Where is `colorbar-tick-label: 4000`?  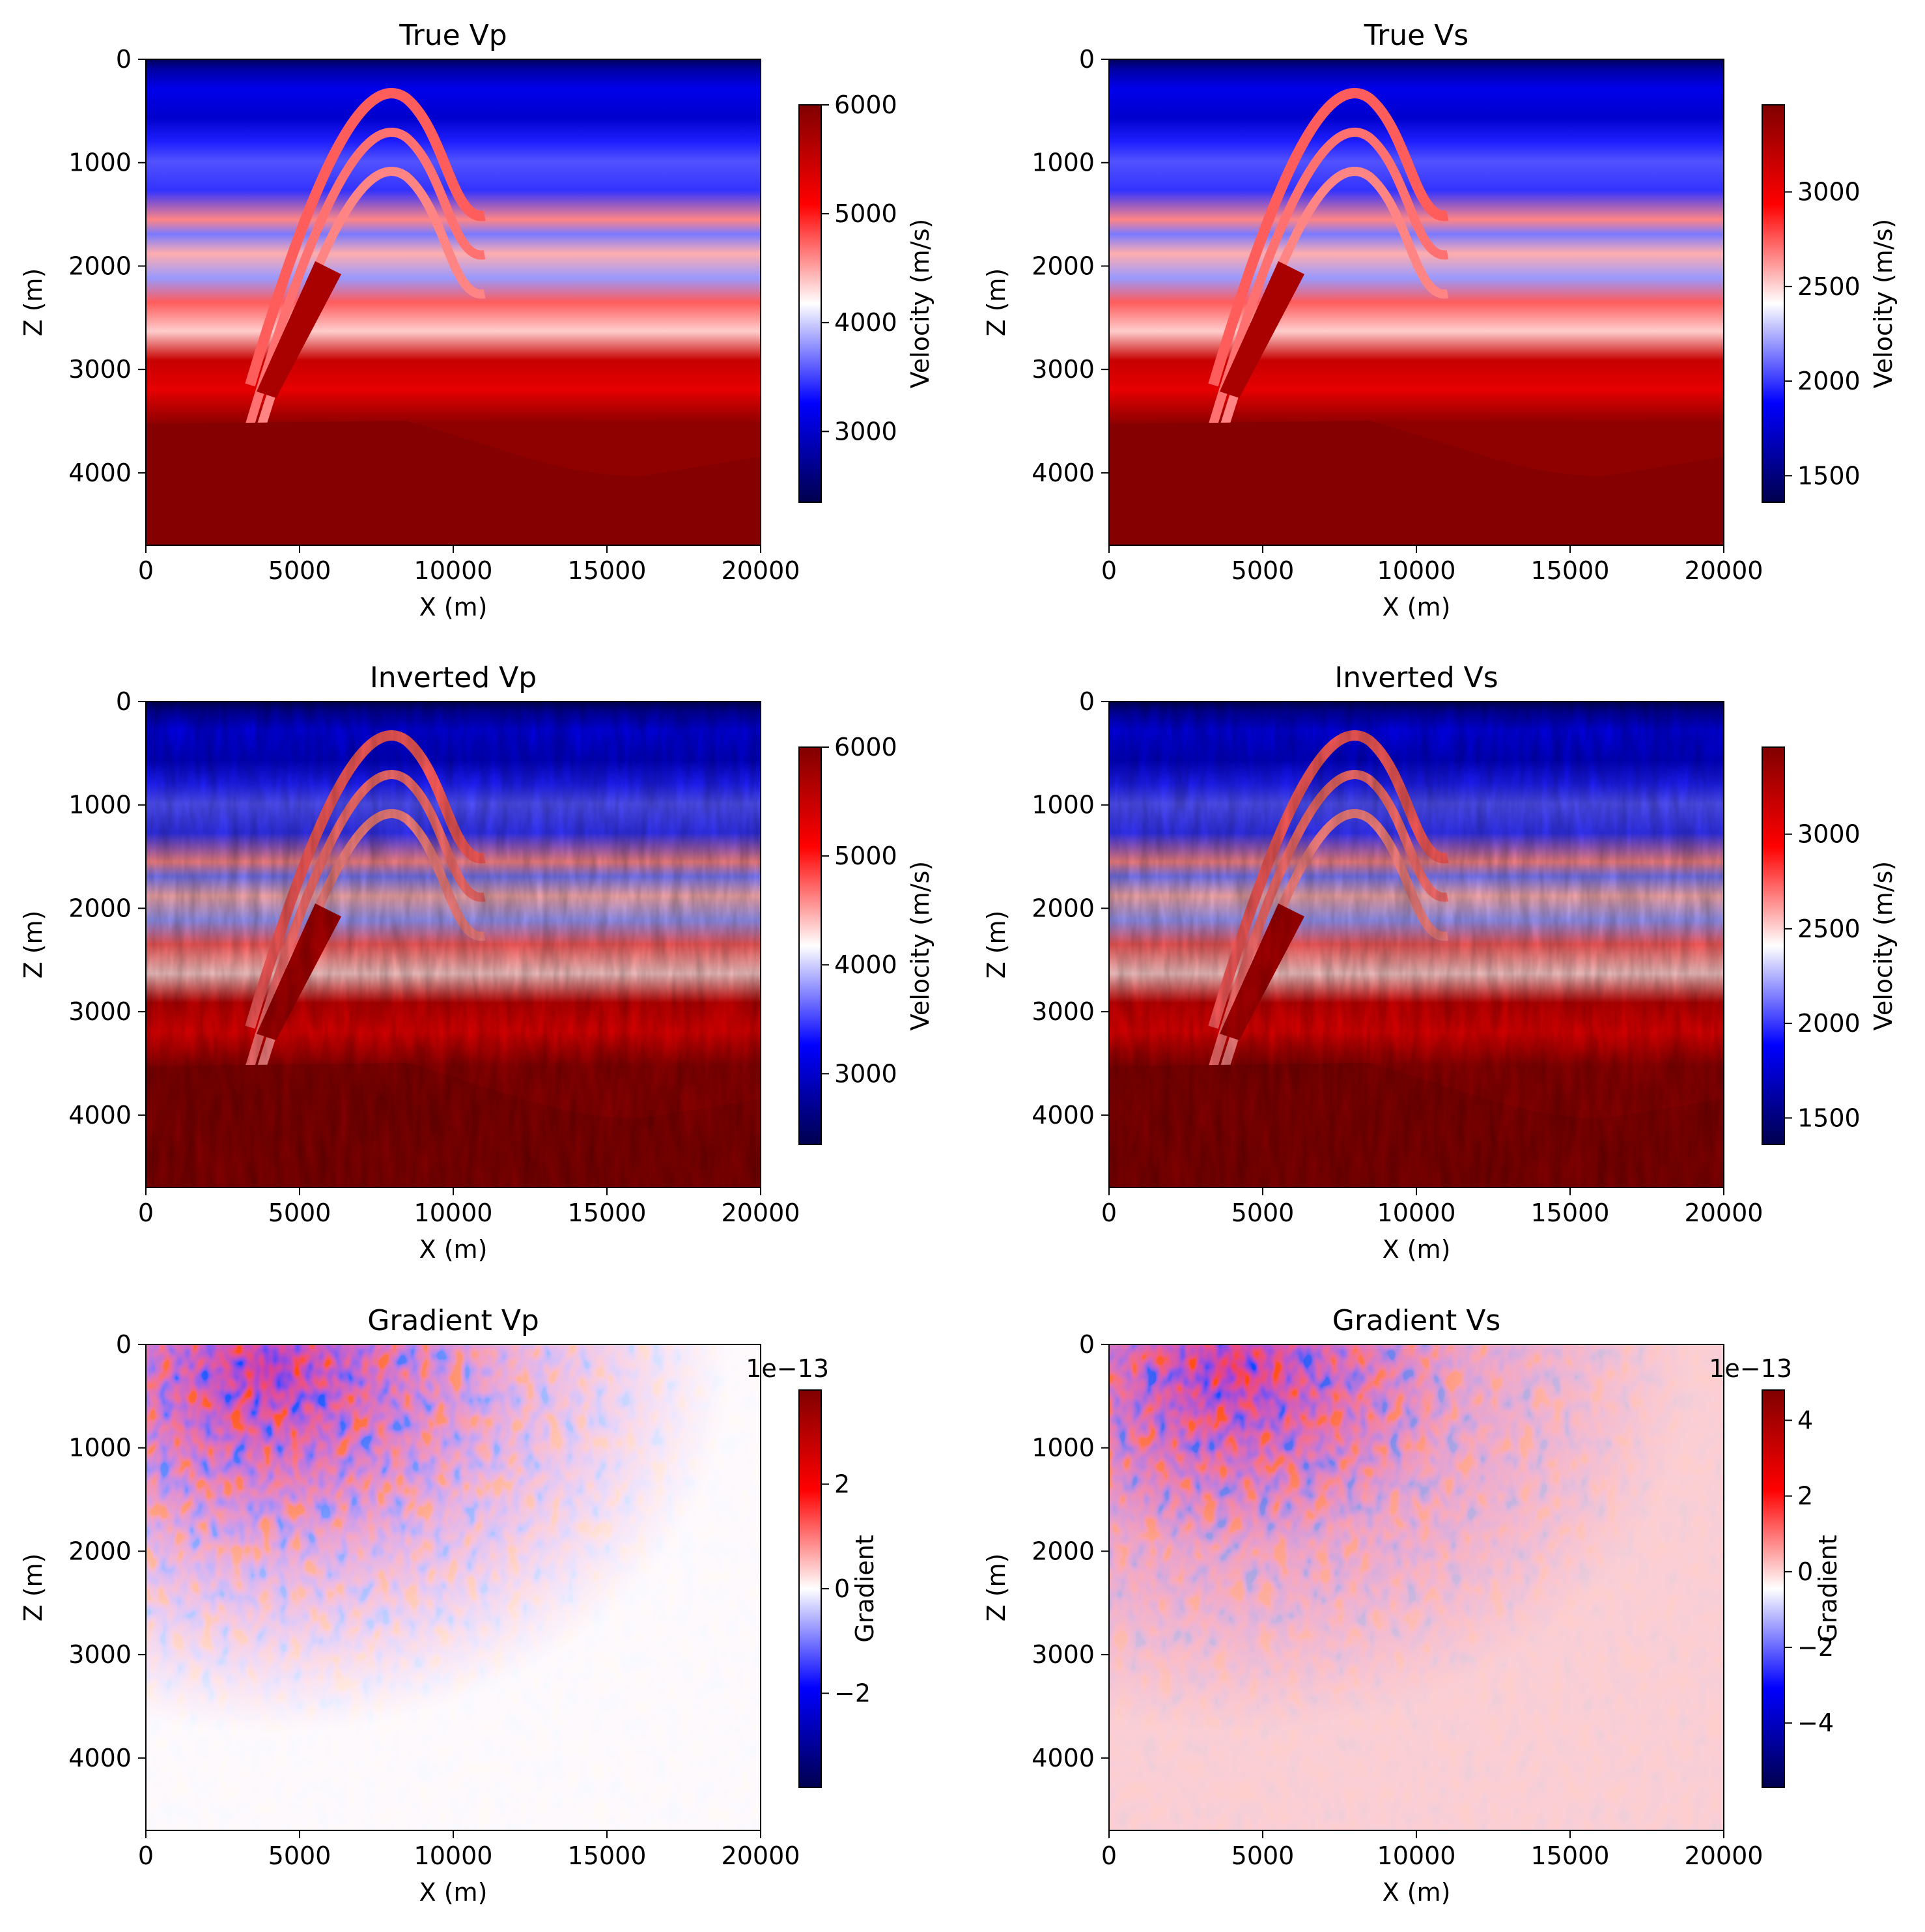 colorbar-tick-label: 4000 is located at coordinates (866, 964).